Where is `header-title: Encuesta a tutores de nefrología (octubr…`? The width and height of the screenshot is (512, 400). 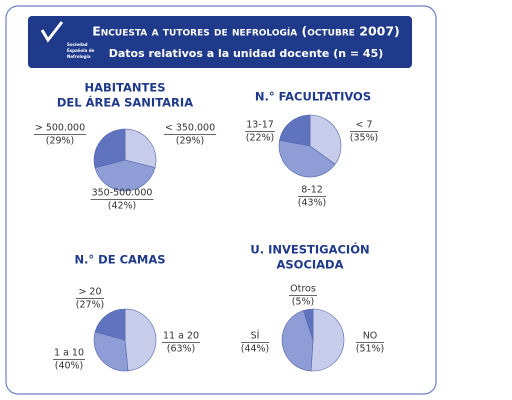 header-title: Encuesta a tutores de nefrología (octubr… is located at coordinates (246, 31).